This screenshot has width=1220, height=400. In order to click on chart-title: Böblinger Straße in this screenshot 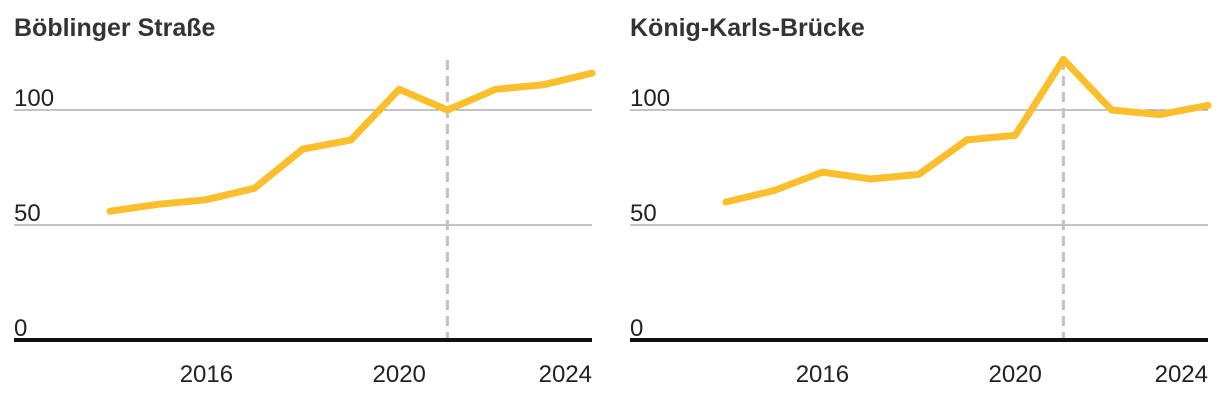, I will do `click(115, 28)`.